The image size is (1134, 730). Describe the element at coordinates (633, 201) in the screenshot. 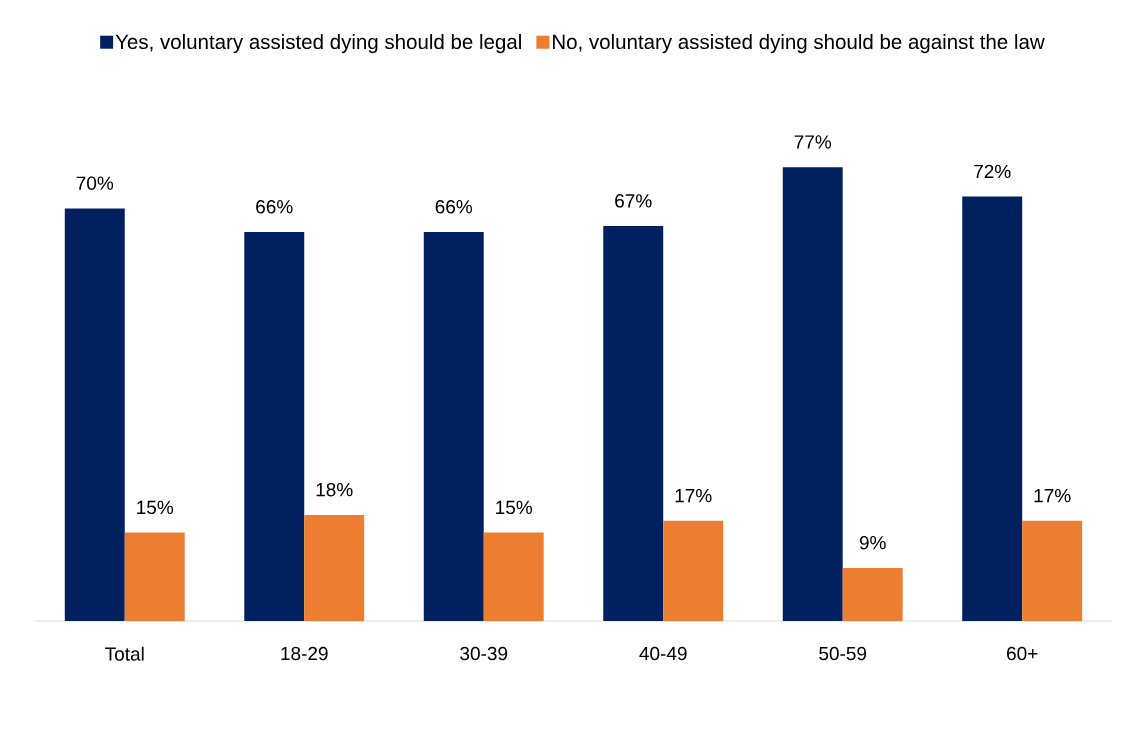

I see `data-label: 67%` at that location.